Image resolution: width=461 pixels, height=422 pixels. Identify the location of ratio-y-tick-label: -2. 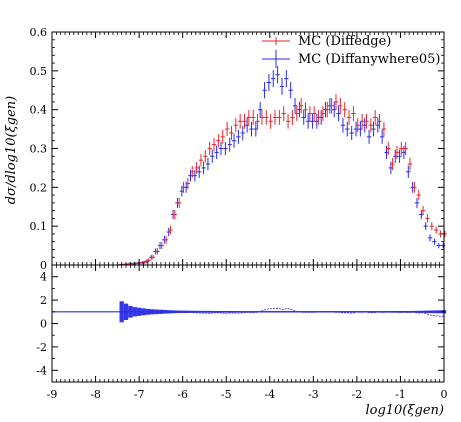
(41, 347).